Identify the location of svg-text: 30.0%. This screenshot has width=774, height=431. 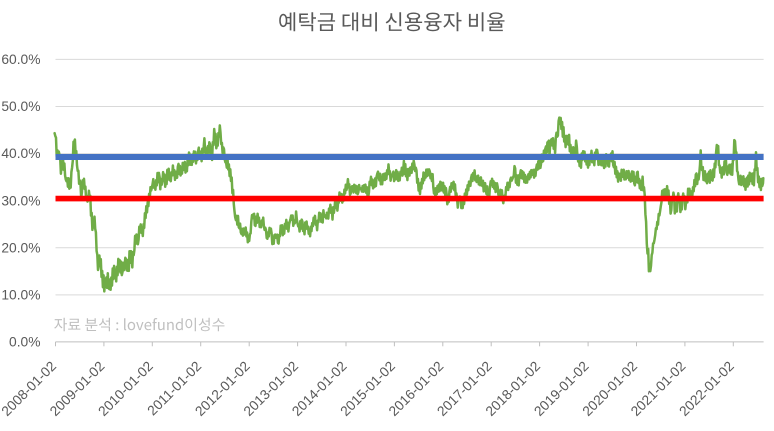
(20, 200).